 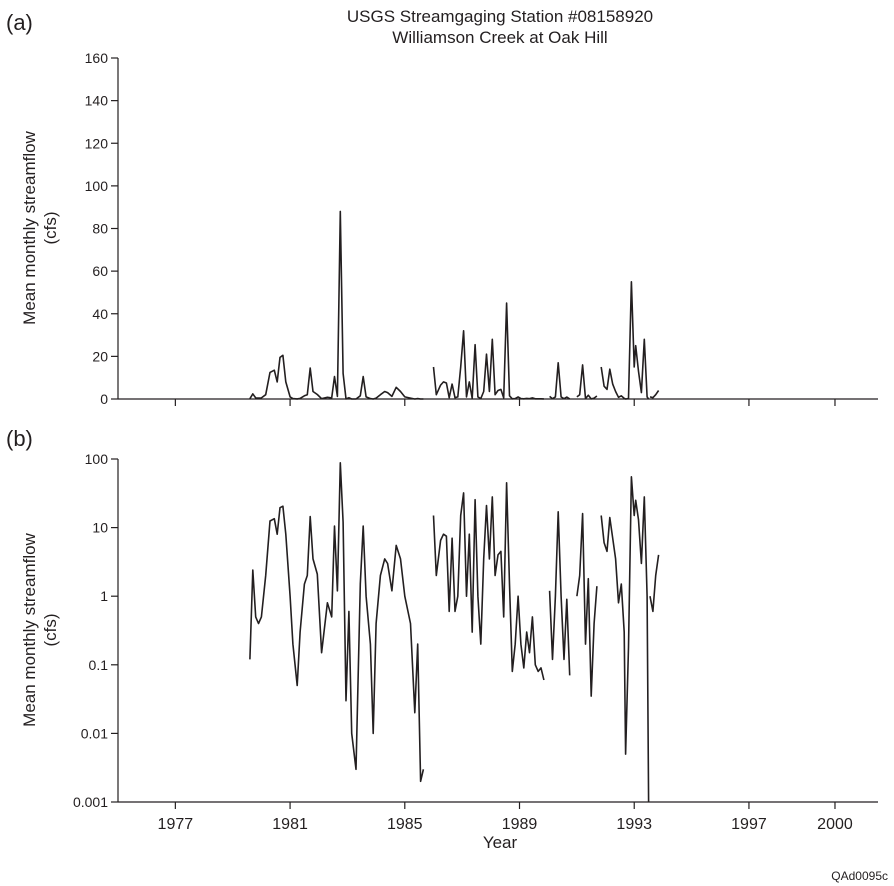 I want to click on x-tick-label: 1993, so click(x=634, y=824).